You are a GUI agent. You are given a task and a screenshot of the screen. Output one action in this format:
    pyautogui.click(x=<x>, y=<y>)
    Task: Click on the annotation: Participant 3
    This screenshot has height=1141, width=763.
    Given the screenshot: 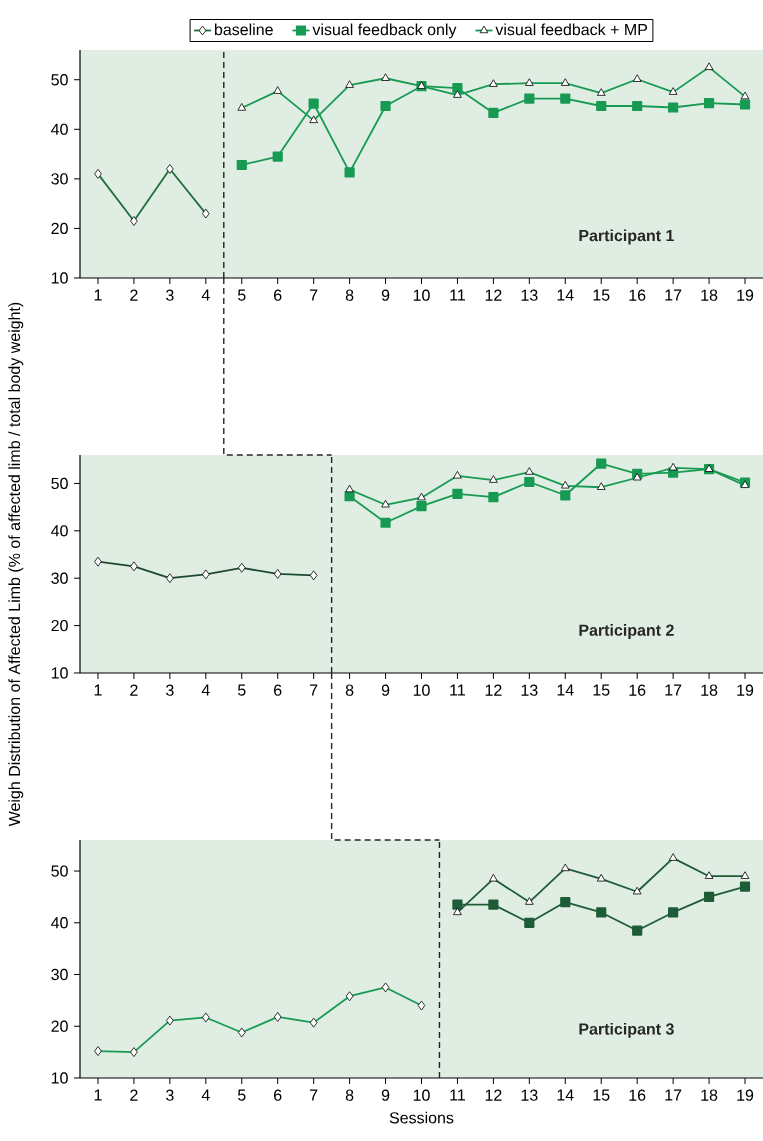 What is the action you would take?
    pyautogui.click(x=626, y=1030)
    